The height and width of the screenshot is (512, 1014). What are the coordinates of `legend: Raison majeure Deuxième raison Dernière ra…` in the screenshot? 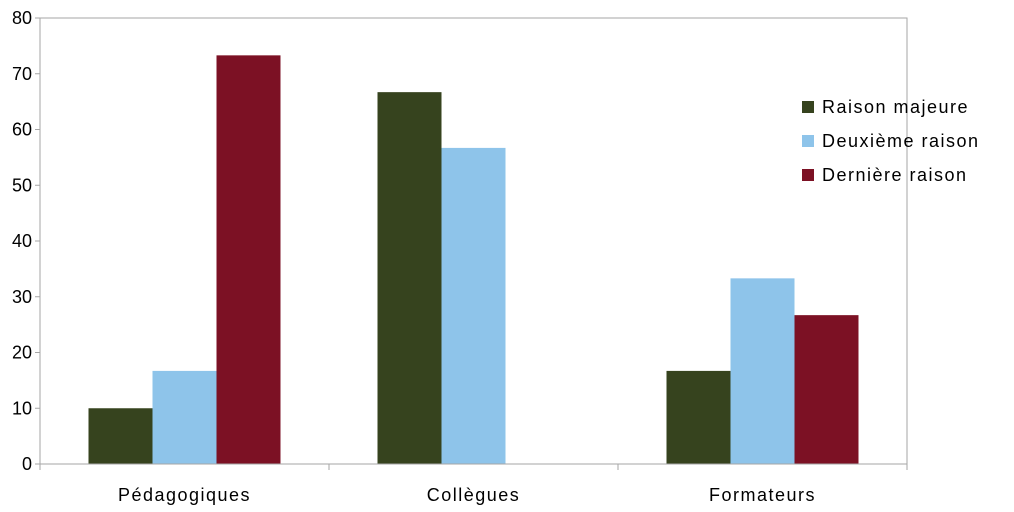 It's located at (891, 141).